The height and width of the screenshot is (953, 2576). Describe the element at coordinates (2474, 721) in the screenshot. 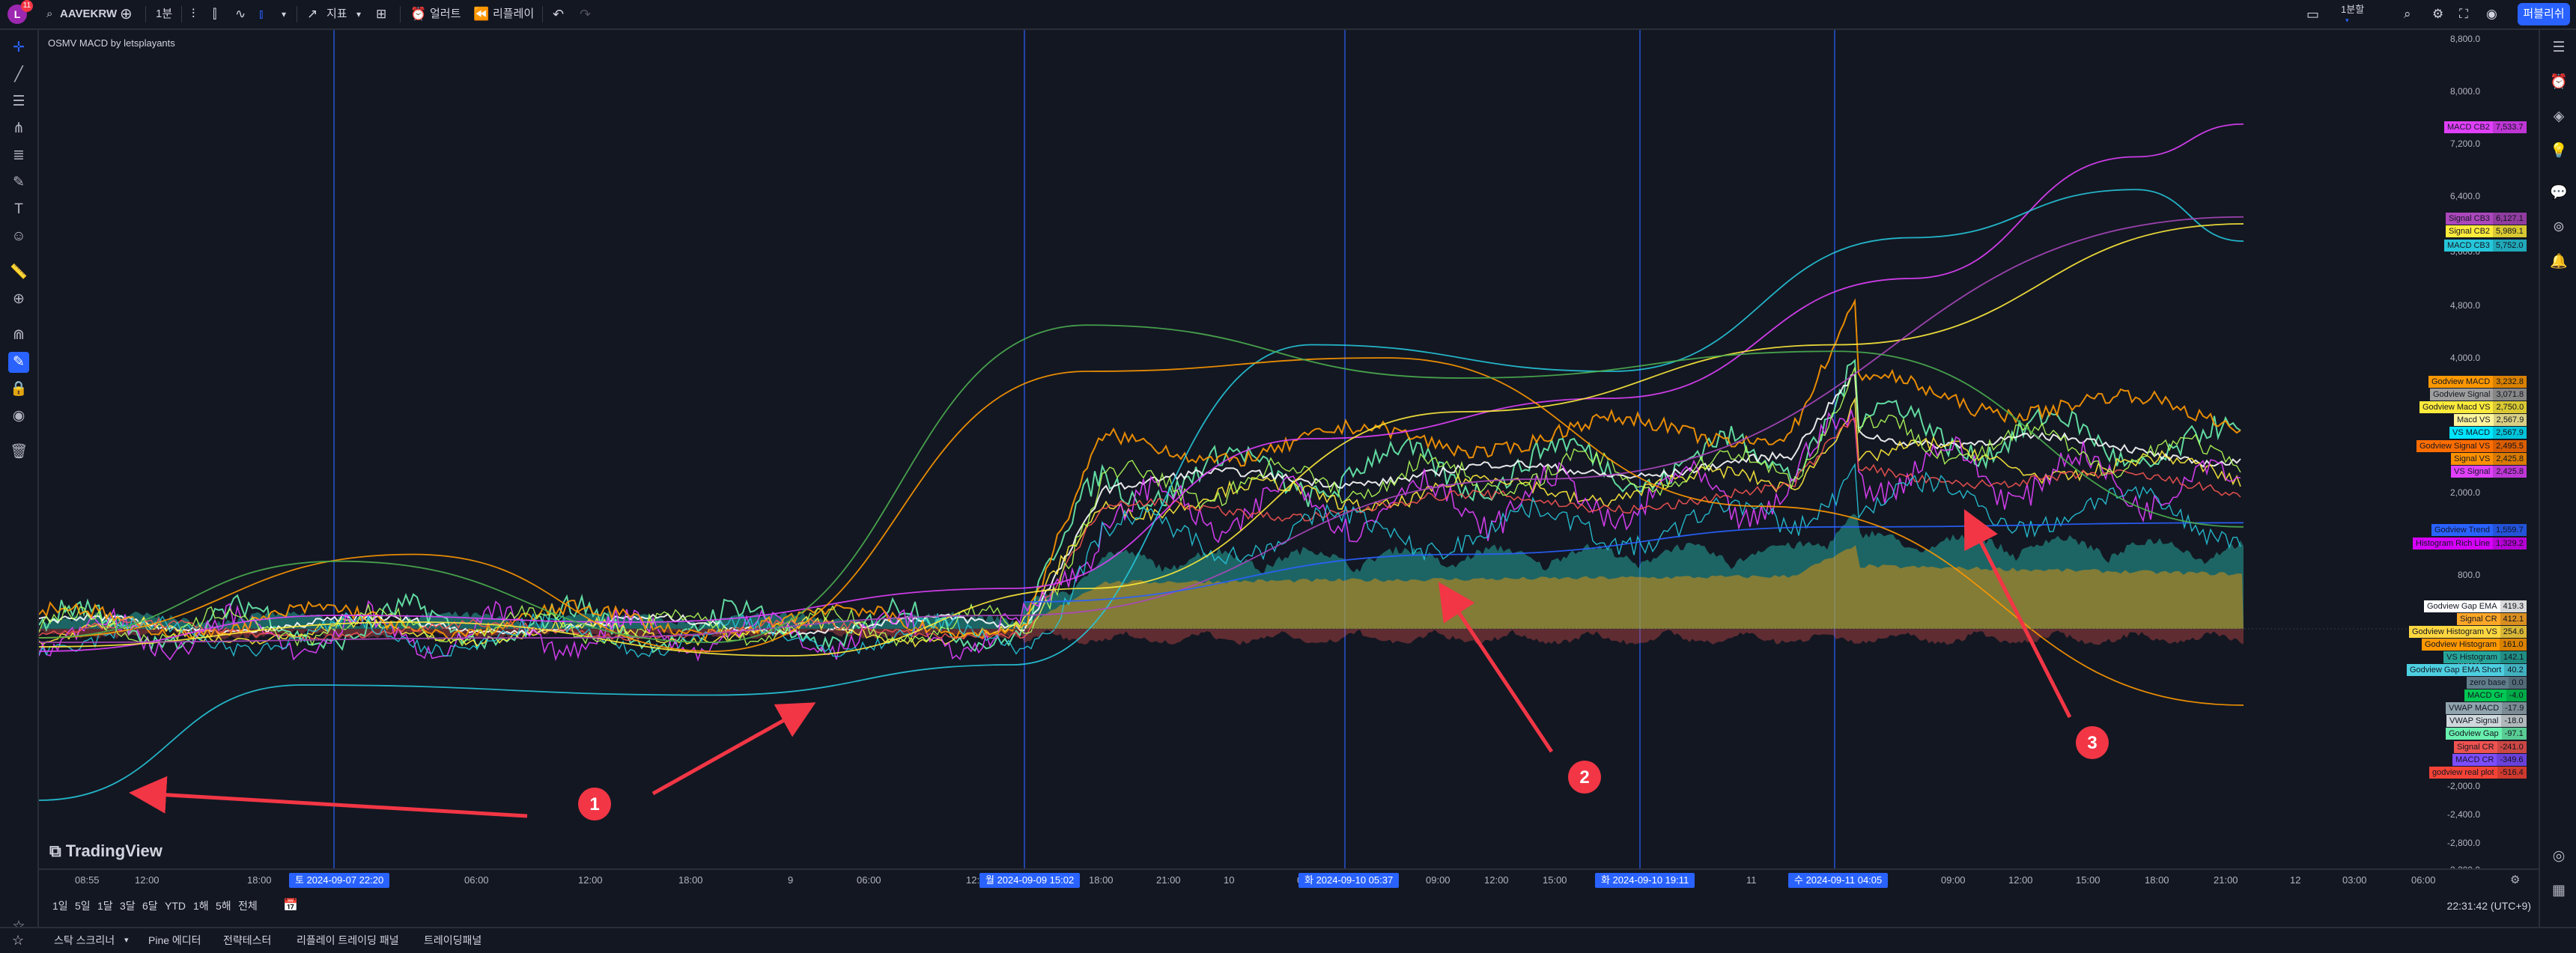

I see `series-label-name: VWAP Signal` at that location.